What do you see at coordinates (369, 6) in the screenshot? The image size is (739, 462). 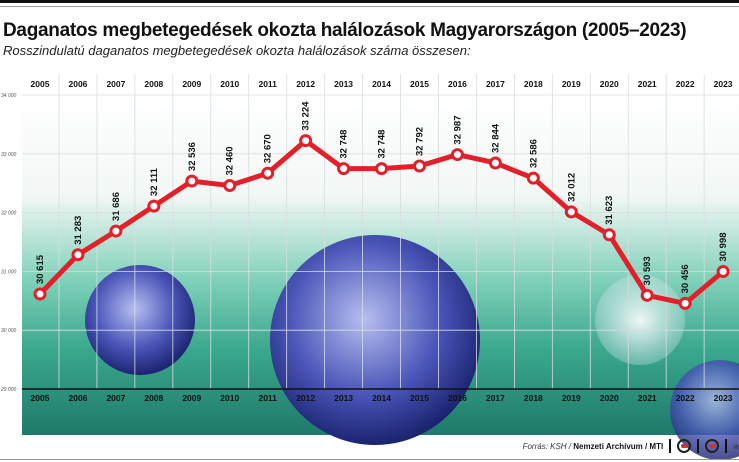 I see `top-rule-thin` at bounding box center [369, 6].